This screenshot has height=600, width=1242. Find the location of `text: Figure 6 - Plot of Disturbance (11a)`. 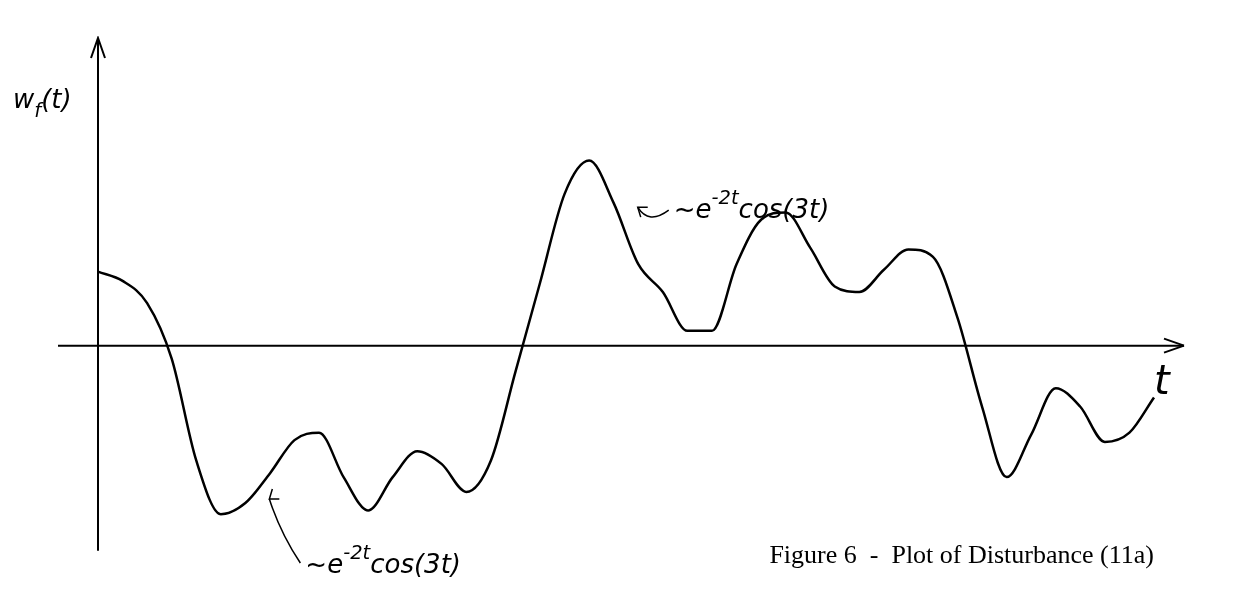

text: Figure 6 - Plot of Disturbance (11a) is located at coordinates (961, 555).